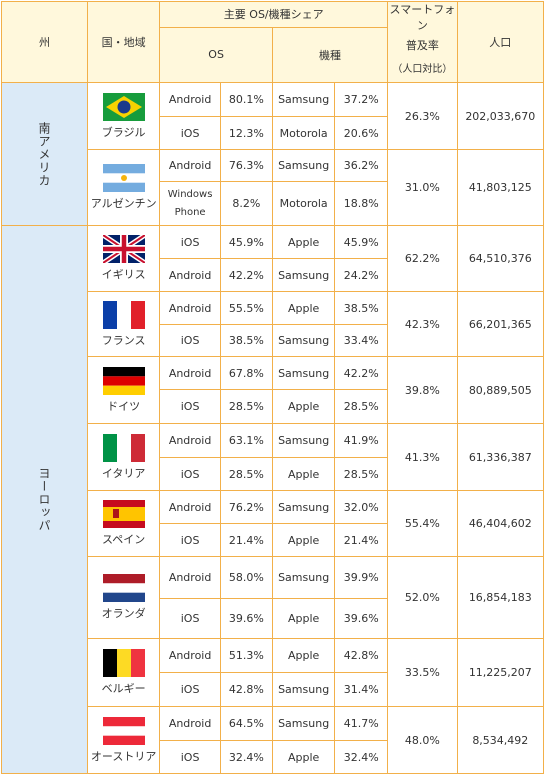 The width and height of the screenshot is (544, 775). Describe the element at coordinates (246, 275) in the screenshot. I see `os-share: 42.2%` at that location.